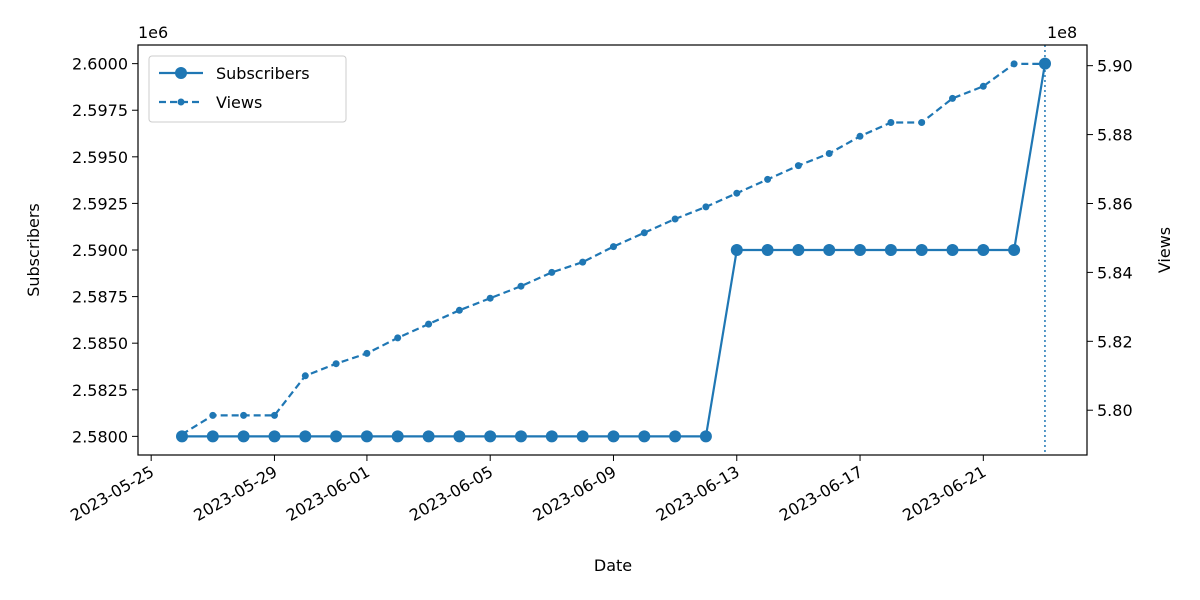 The width and height of the screenshot is (1200, 600). What do you see at coordinates (1164, 250) in the screenshot?
I see `y2-axis-label: Views` at bounding box center [1164, 250].